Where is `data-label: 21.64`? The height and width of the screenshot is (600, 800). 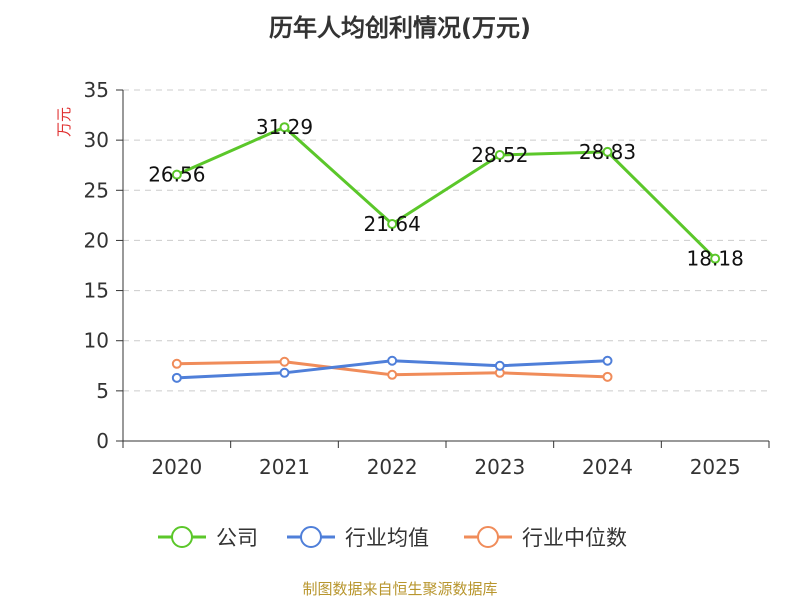 data-label: 21.64 is located at coordinates (392, 224).